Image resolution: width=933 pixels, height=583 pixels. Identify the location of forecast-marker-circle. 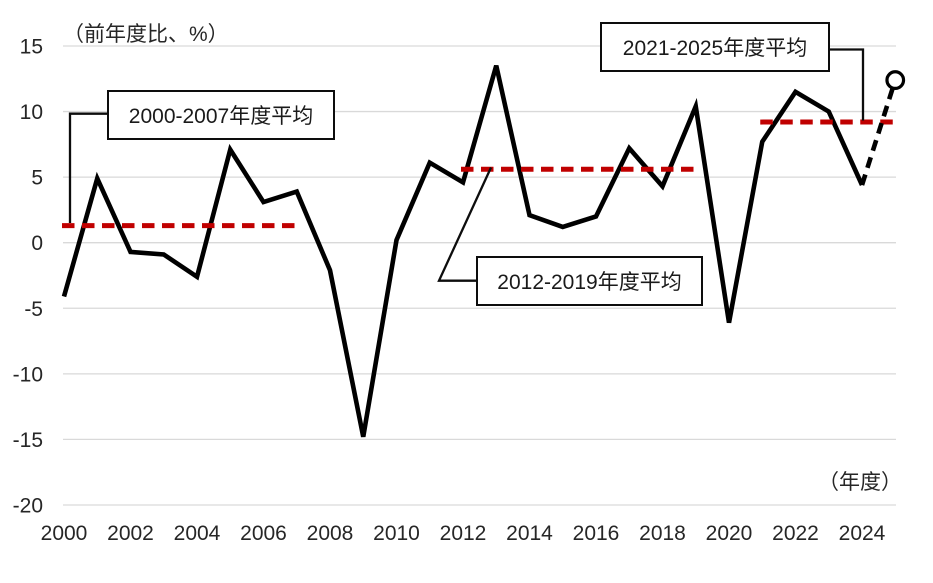
(895, 80).